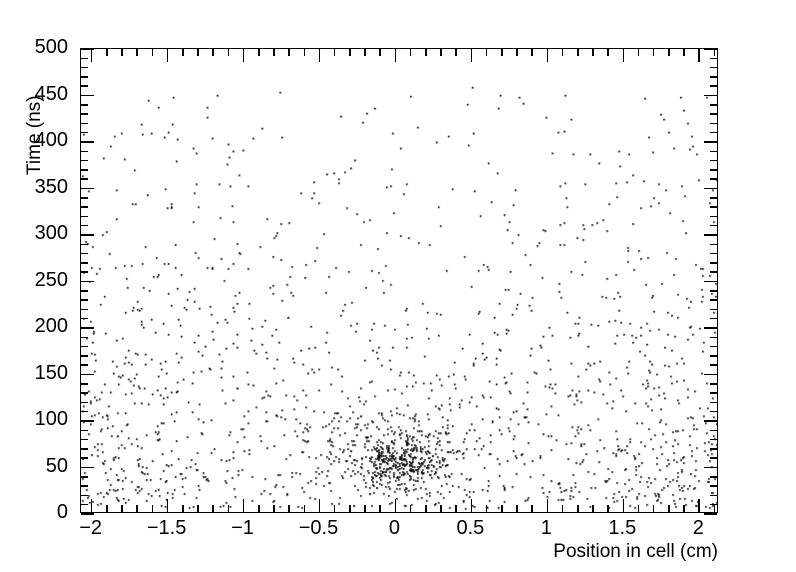  What do you see at coordinates (470, 528) in the screenshot?
I see `x-tick-label: 0.5` at bounding box center [470, 528].